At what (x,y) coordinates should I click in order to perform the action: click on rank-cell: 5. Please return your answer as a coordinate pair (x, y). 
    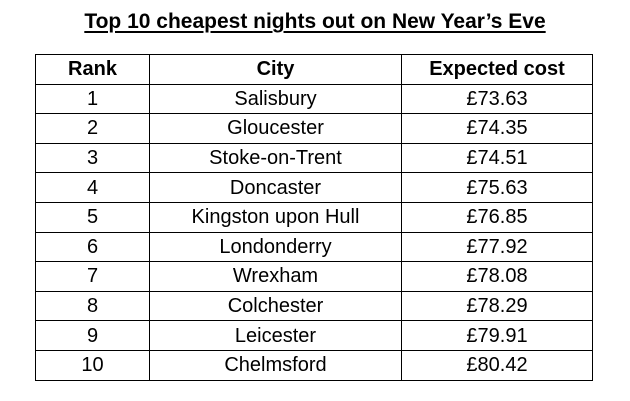
    Looking at the image, I should click on (92, 217).